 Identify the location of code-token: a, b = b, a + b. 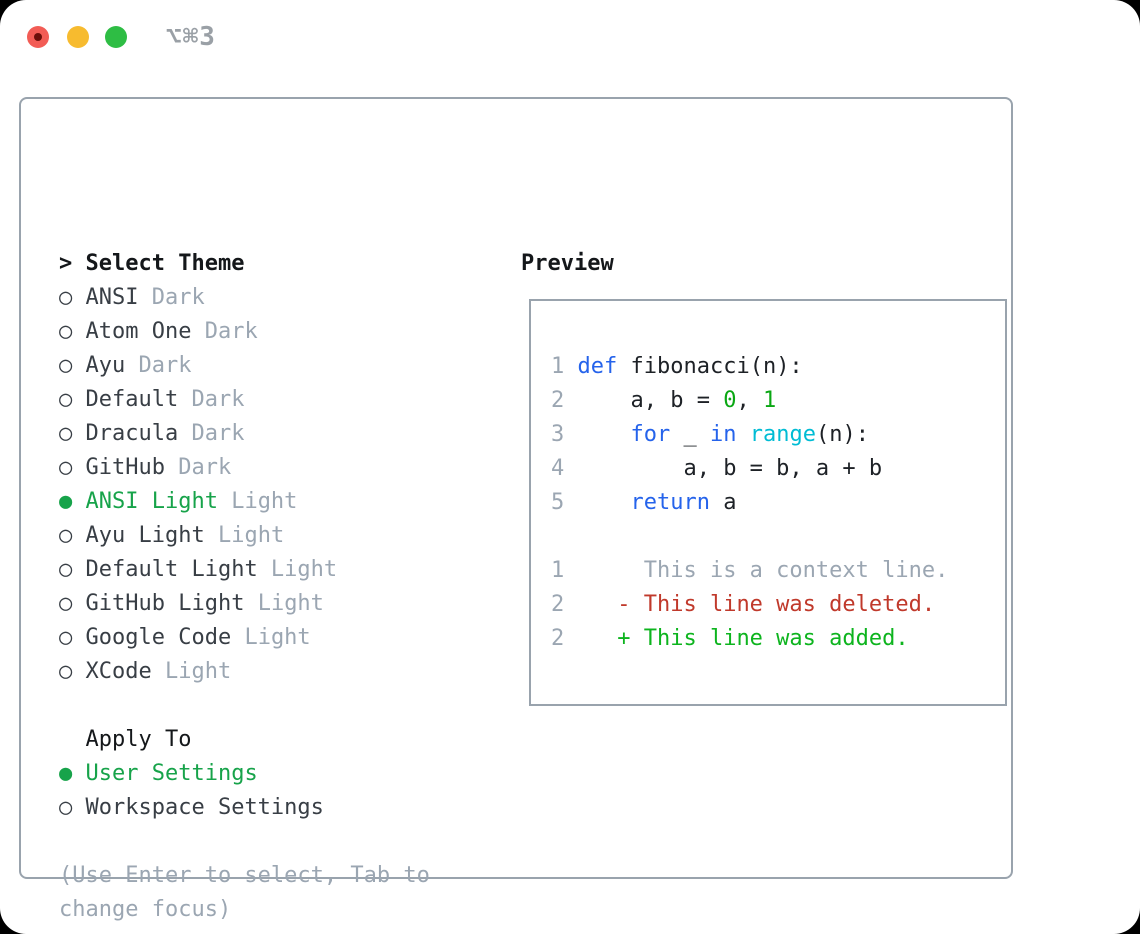
(730, 468).